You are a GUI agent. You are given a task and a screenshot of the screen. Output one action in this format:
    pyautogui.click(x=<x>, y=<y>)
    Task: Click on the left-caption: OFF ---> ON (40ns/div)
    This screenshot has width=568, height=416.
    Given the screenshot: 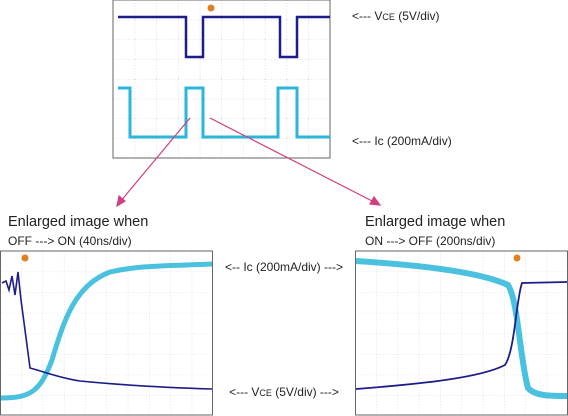 What is the action you would take?
    pyautogui.click(x=70, y=241)
    